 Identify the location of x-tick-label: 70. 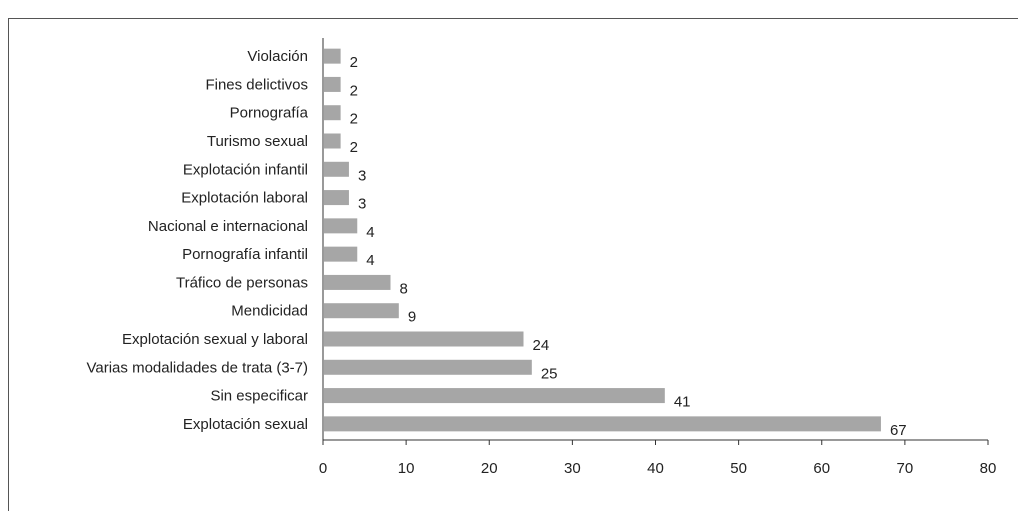
(905, 468).